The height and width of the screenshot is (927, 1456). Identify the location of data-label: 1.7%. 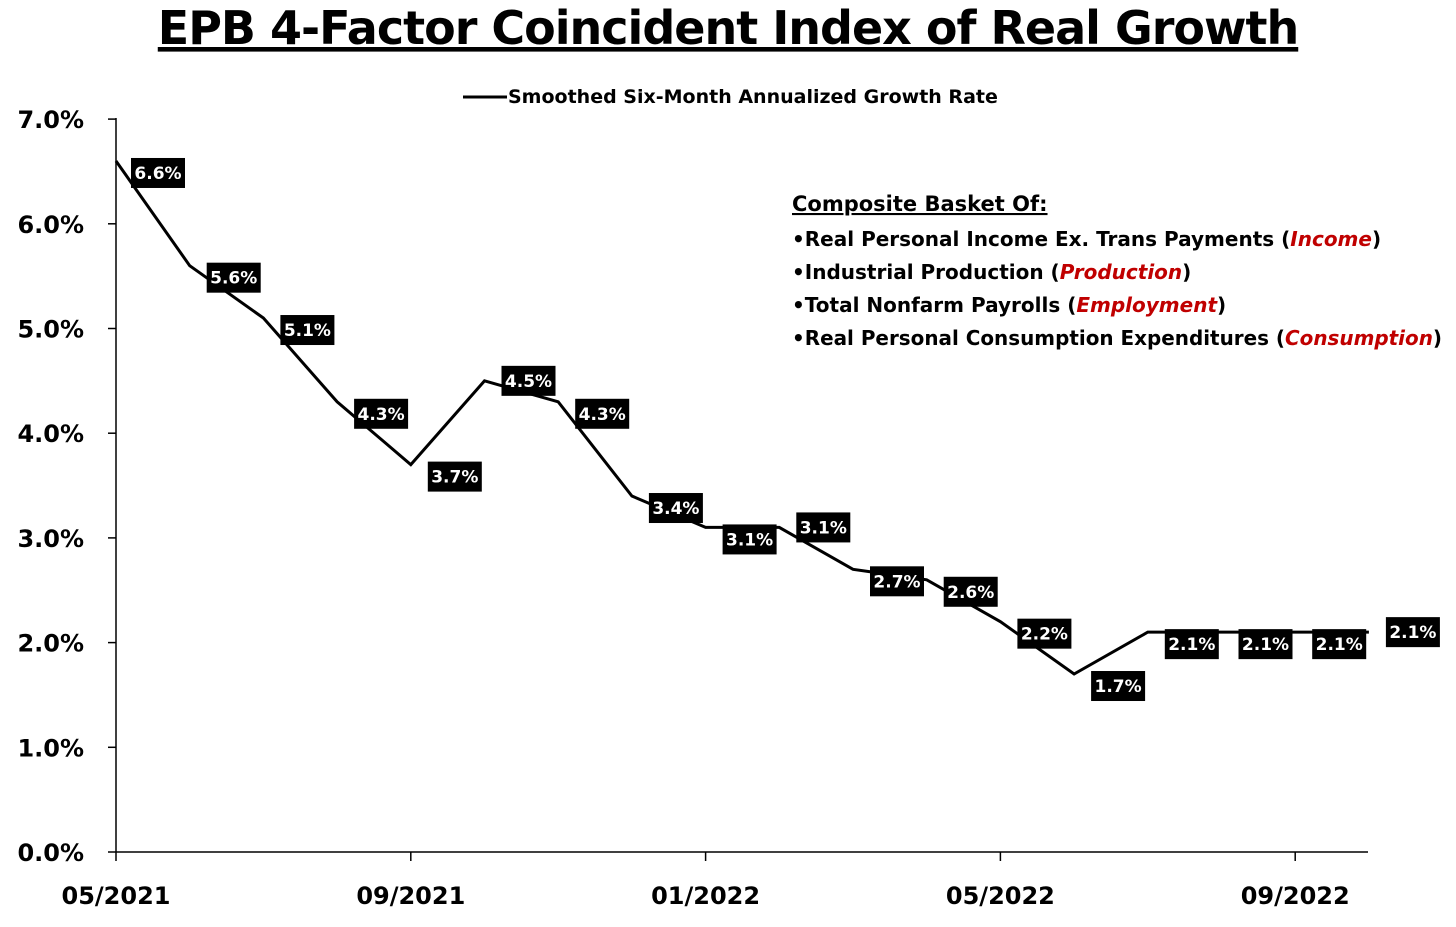
(1118, 686).